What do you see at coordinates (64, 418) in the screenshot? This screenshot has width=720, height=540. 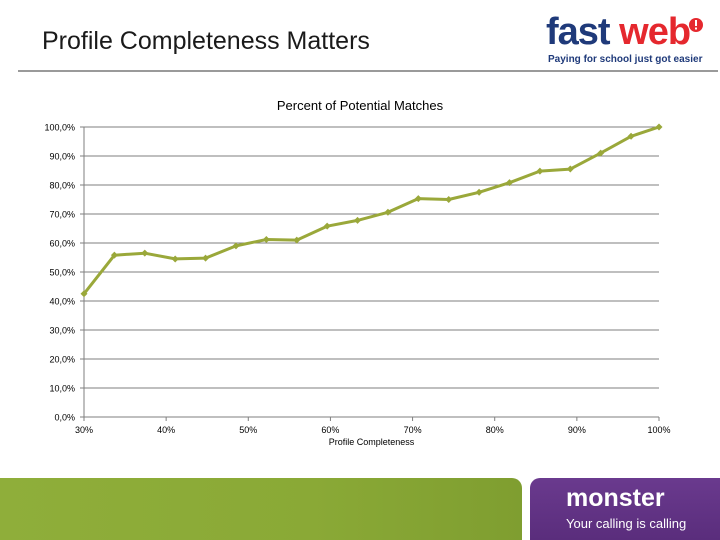 I see `y-tick-label: 0,0%` at bounding box center [64, 418].